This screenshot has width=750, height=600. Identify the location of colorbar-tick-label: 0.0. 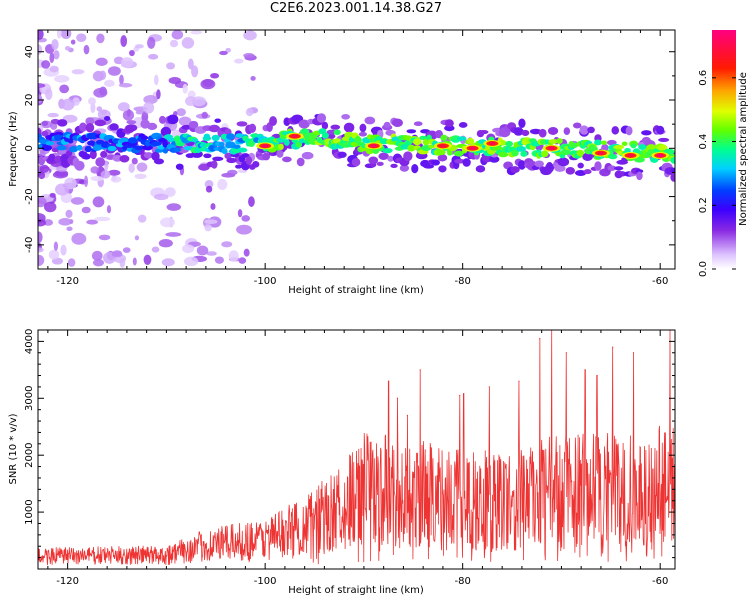
(703, 269).